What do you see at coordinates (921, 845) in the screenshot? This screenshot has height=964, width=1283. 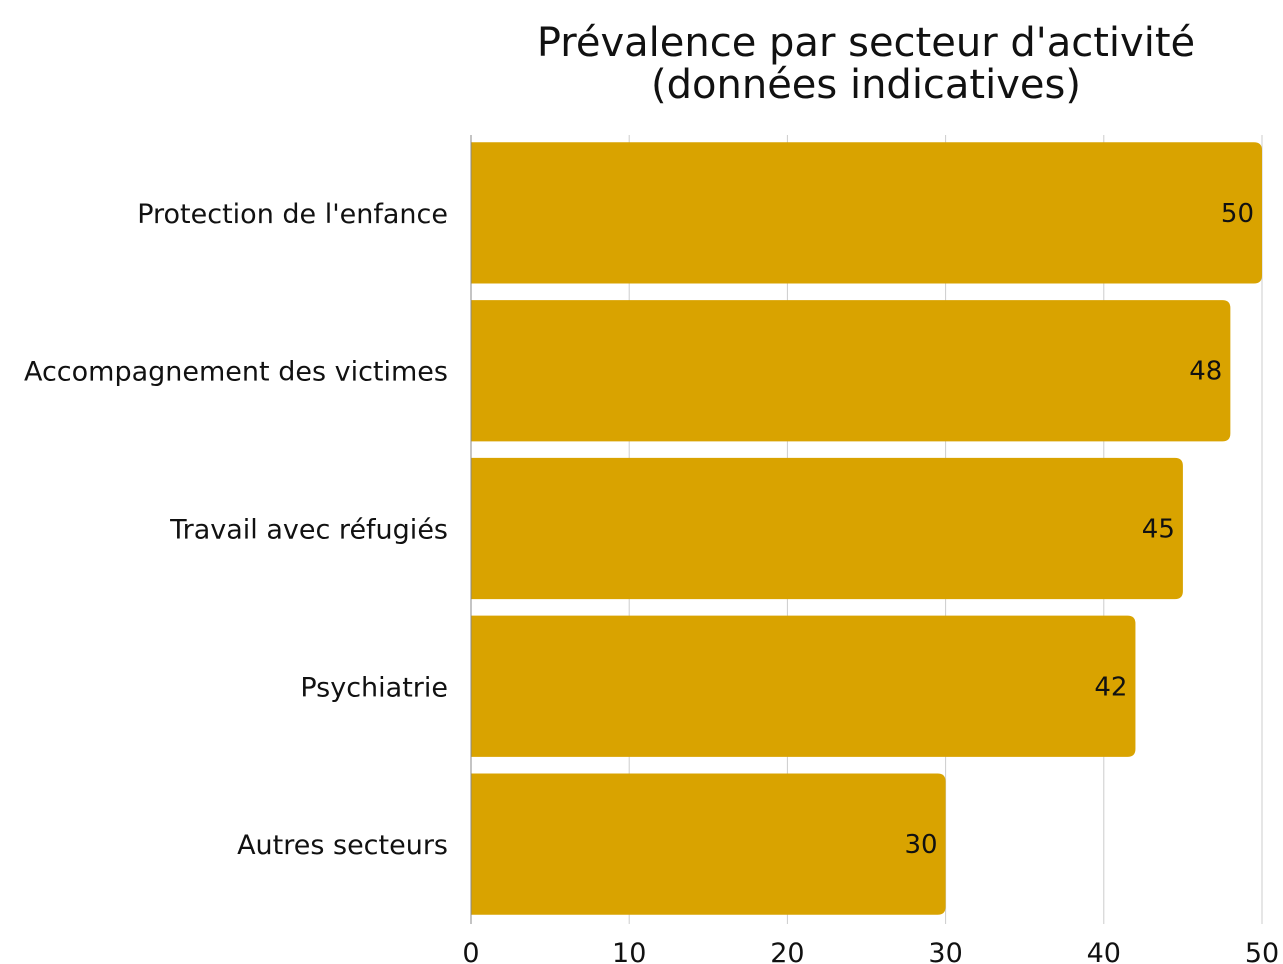 I see `bar-value-label-5: 30` at bounding box center [921, 845].